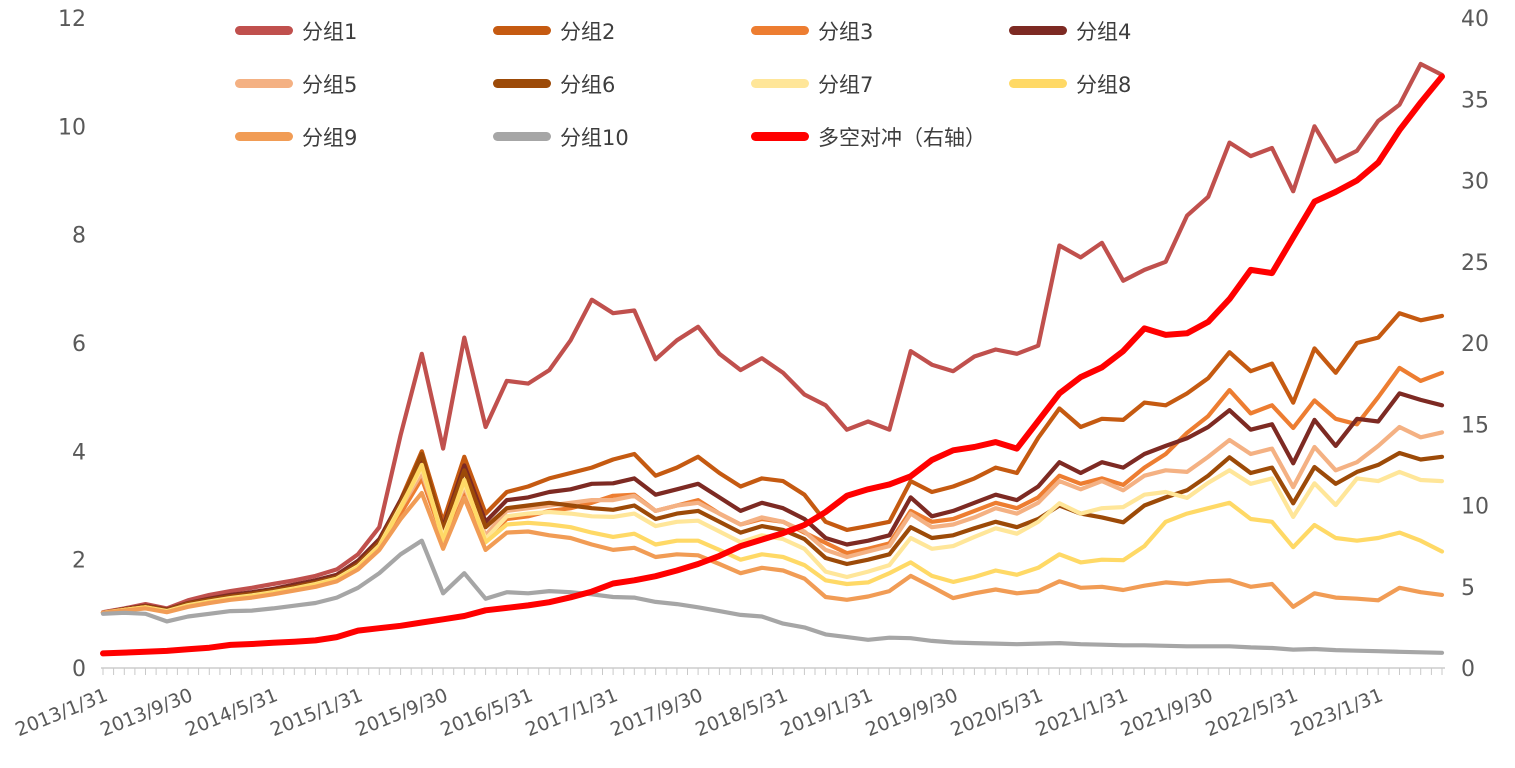 Image resolution: width=1515 pixels, height=768 pixels. Describe the element at coordinates (1252, 712) in the screenshot. I see `x-axis-tick-label: 2022/5/31` at that location.